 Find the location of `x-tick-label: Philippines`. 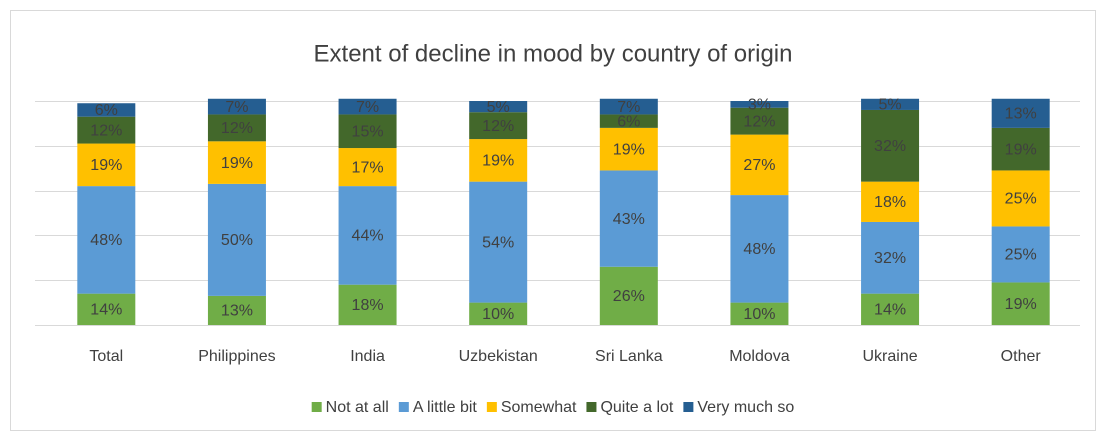

x-tick-label: Philippines is located at coordinates (236, 356).